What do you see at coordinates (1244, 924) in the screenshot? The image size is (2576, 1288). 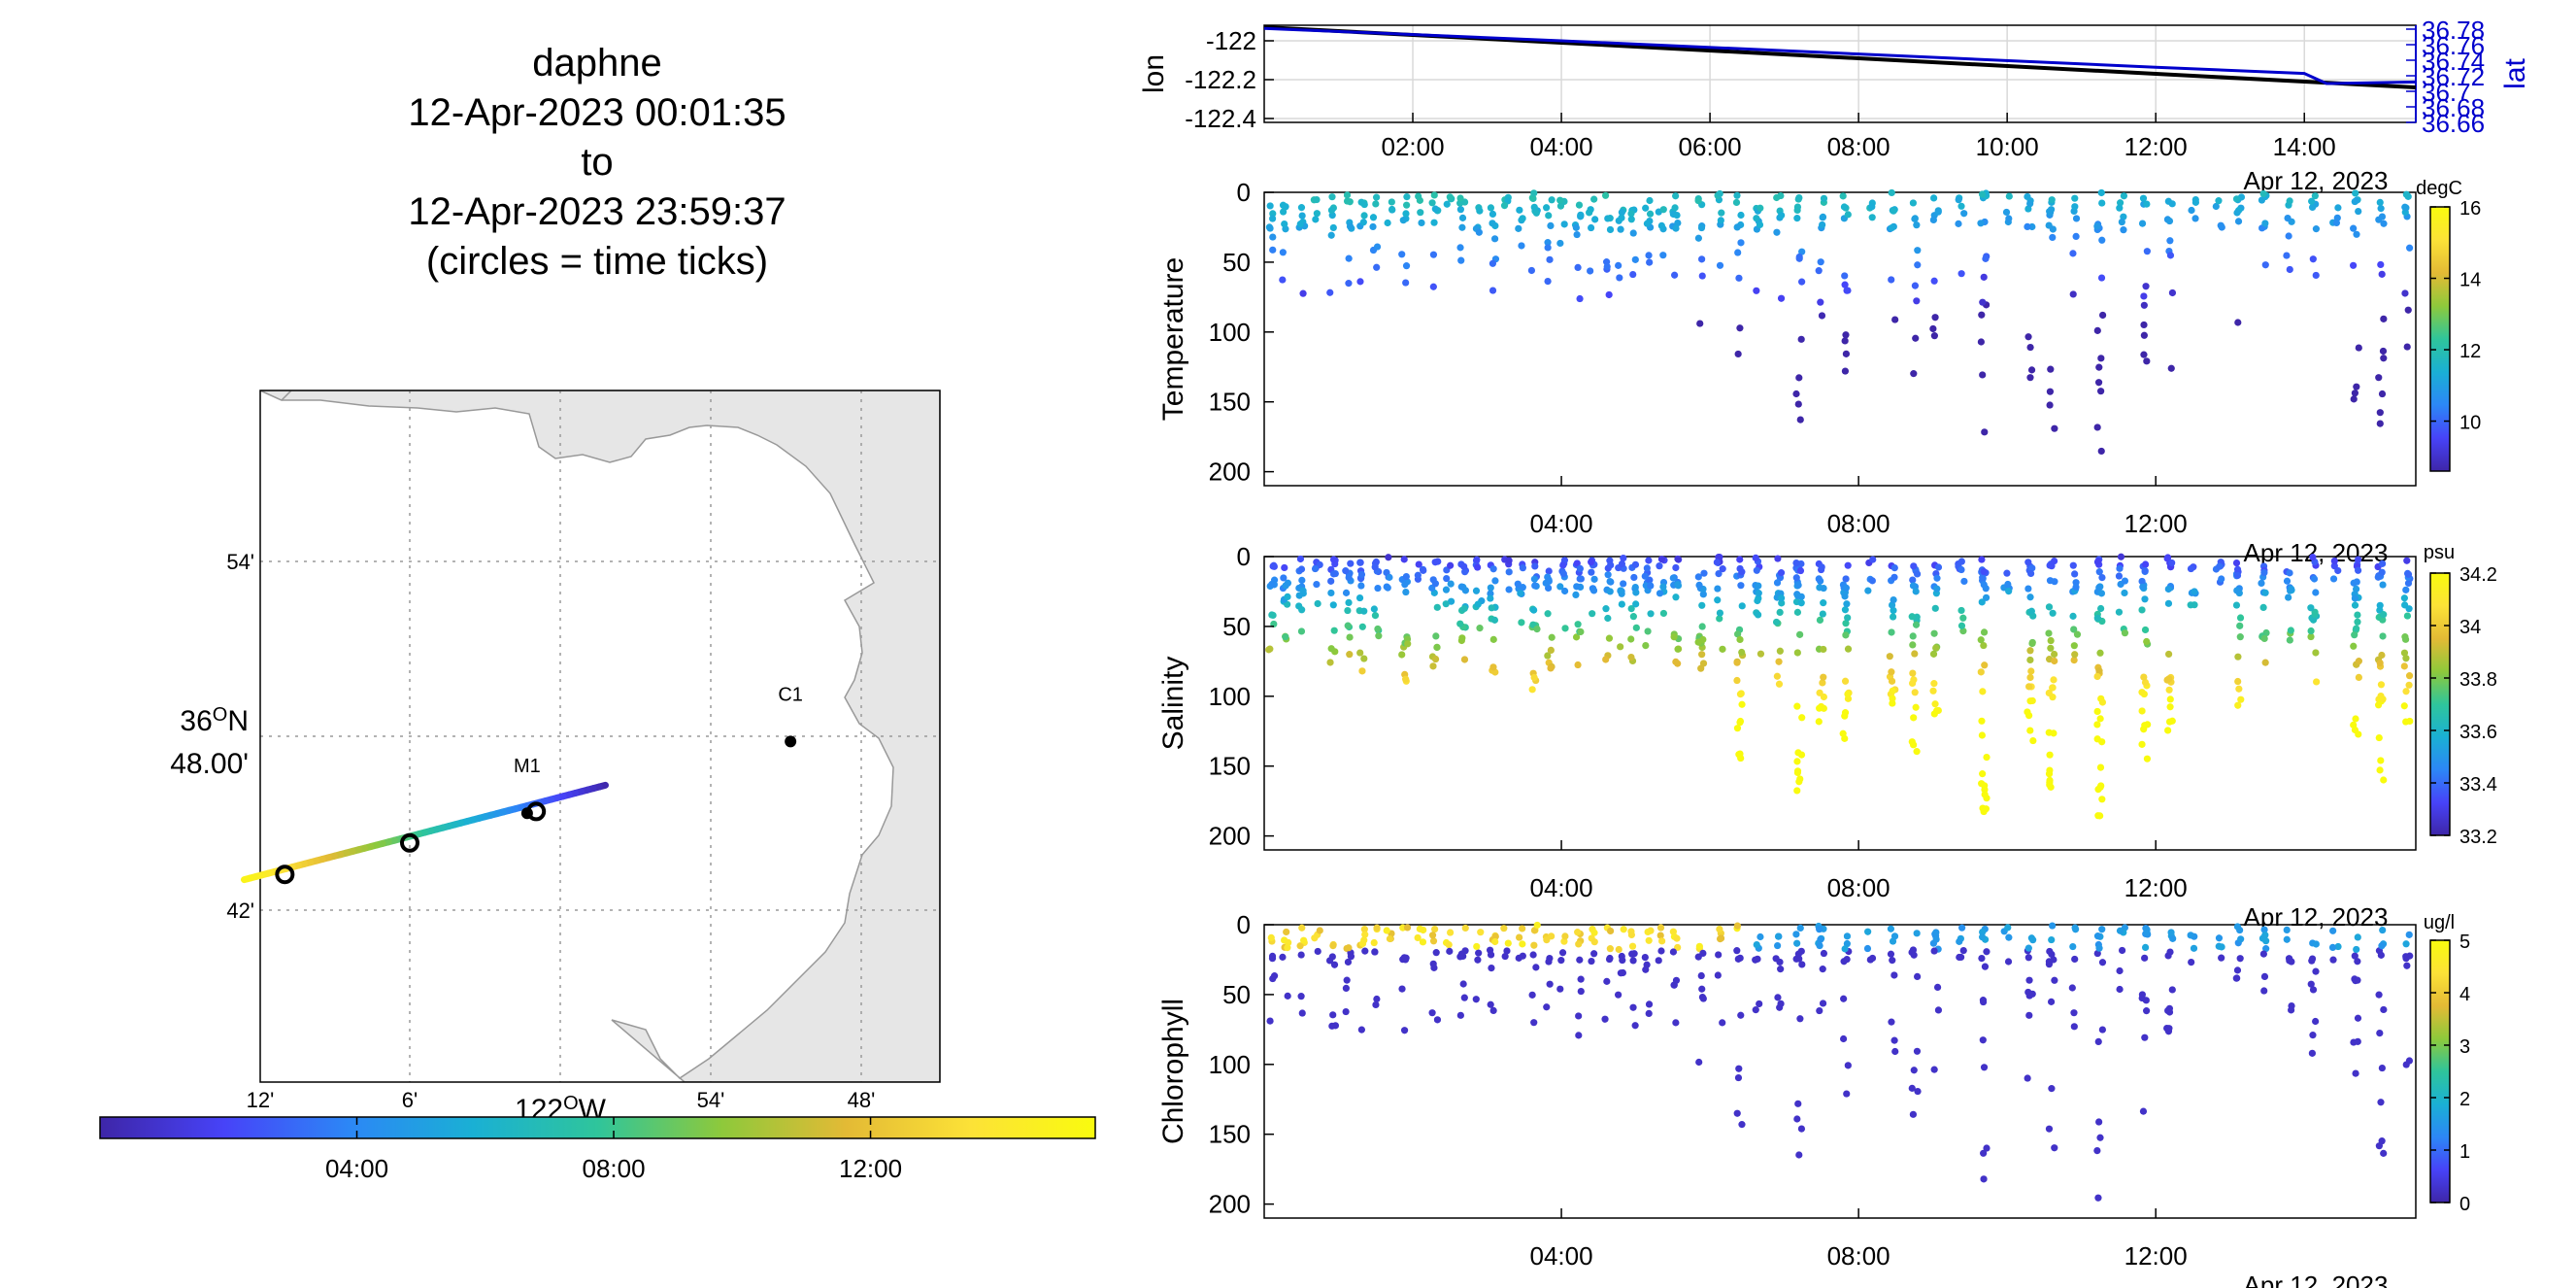 I see `chlorophyll-panel-ytick: 0` at bounding box center [1244, 924].